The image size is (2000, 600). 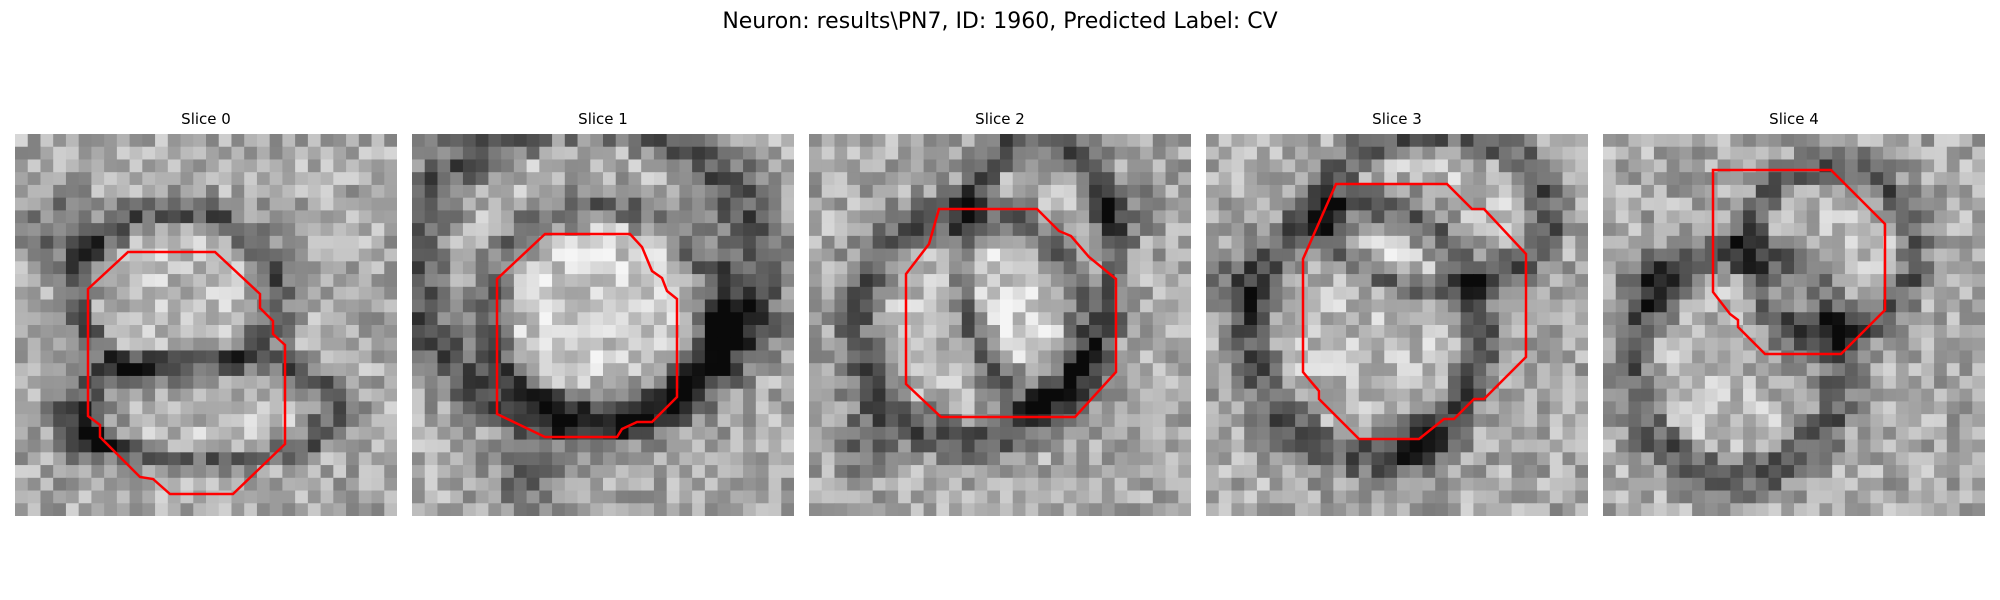 I want to click on slice-1-image, so click(x=603, y=325).